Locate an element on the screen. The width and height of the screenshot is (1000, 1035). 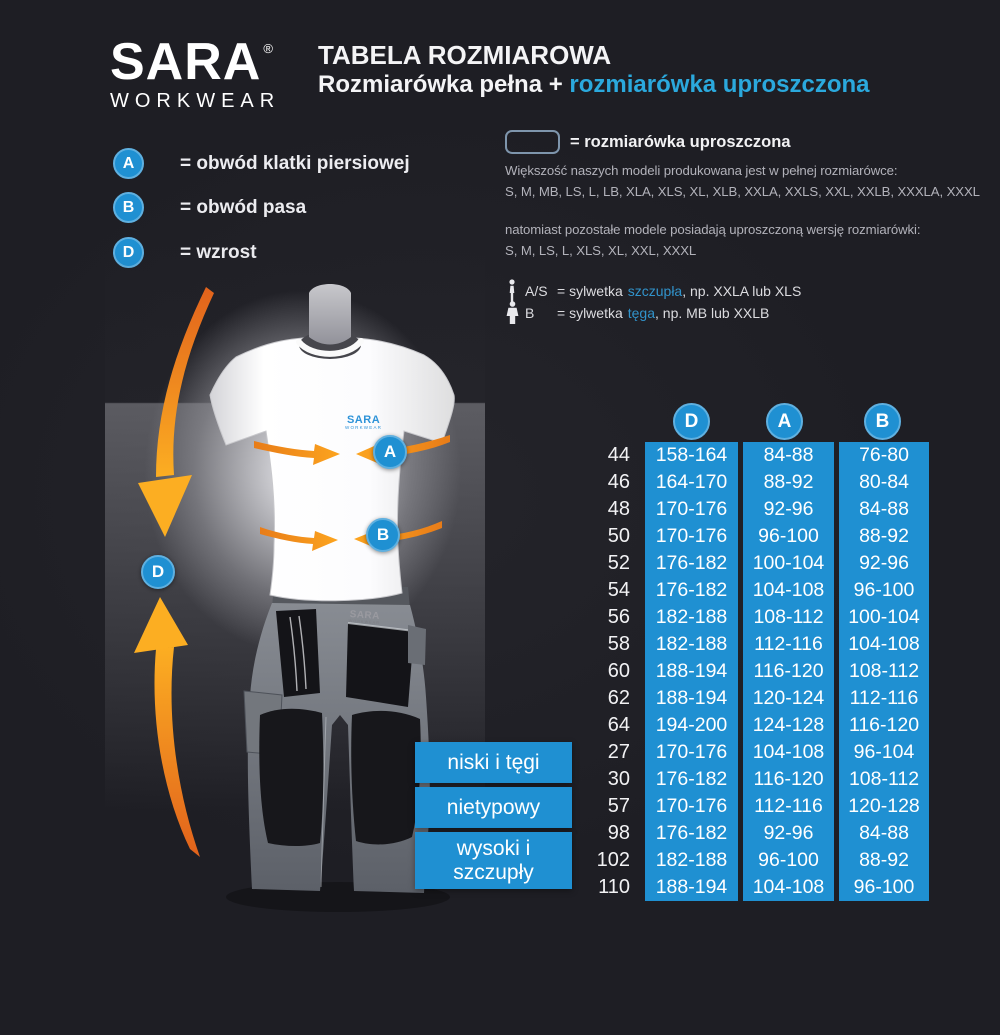
table-row: 30 176-182 116-120 108-112 is located at coordinates (737, 779).